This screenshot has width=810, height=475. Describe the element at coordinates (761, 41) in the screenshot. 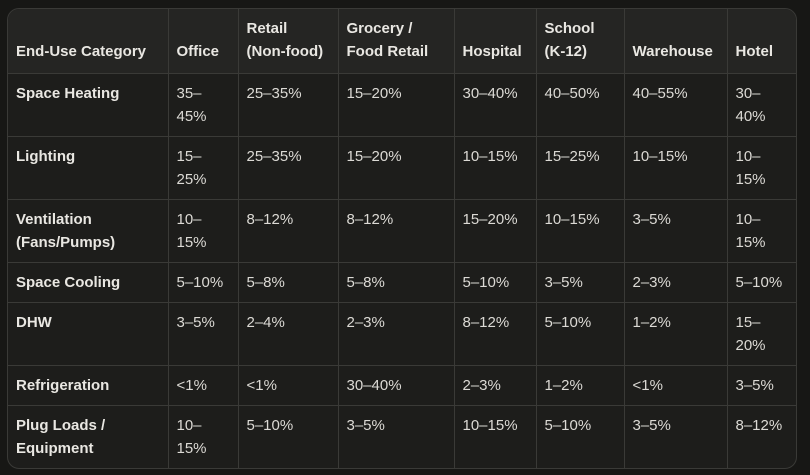

I see `column-header: Hotel` at that location.